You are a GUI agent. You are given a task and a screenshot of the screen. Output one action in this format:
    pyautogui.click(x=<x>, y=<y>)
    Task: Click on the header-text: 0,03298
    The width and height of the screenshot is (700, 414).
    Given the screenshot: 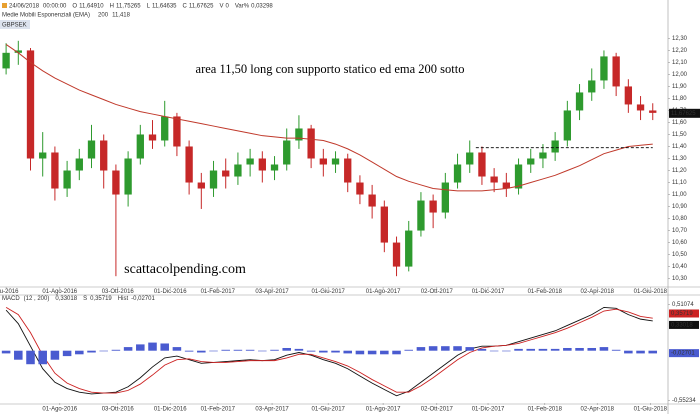 What is the action you would take?
    pyautogui.click(x=262, y=7)
    